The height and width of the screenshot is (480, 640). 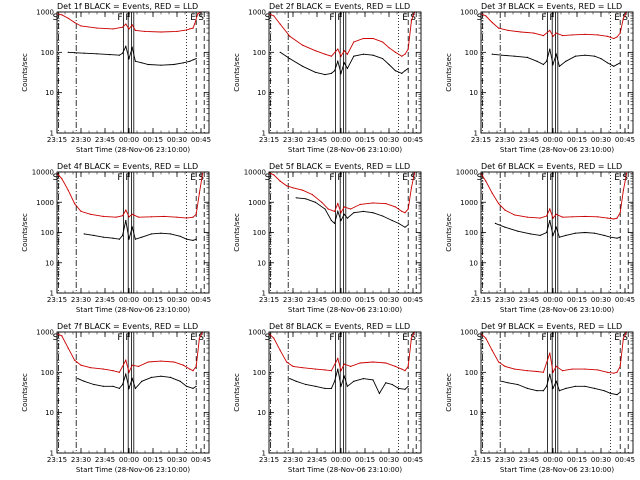 What do you see at coordinates (557, 72) in the screenshot?
I see `plot-frame` at bounding box center [557, 72].